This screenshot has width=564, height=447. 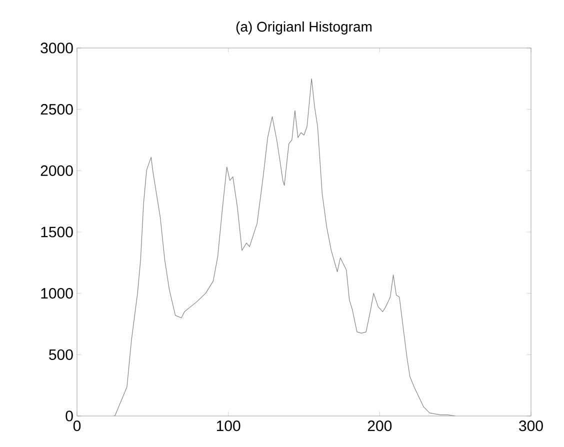 I want to click on x-tick-label: 100, so click(x=228, y=426).